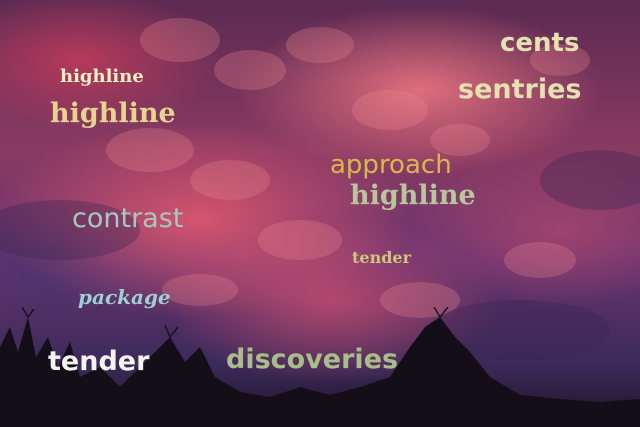  Describe the element at coordinates (540, 43) in the screenshot. I see `word-cents: cents` at that location.